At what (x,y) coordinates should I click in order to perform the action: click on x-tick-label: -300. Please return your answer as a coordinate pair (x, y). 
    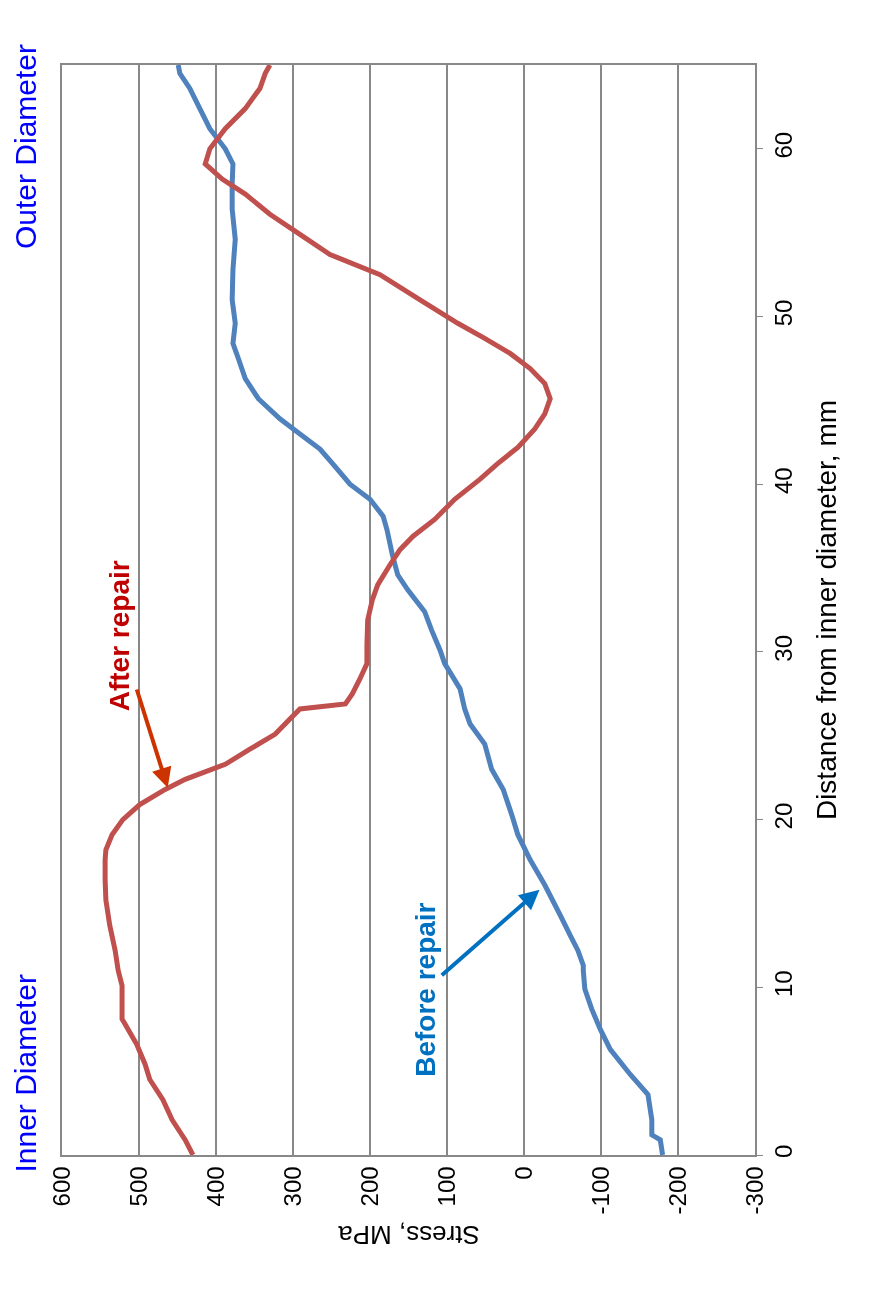
    Looking at the image, I should click on (754, 1190).